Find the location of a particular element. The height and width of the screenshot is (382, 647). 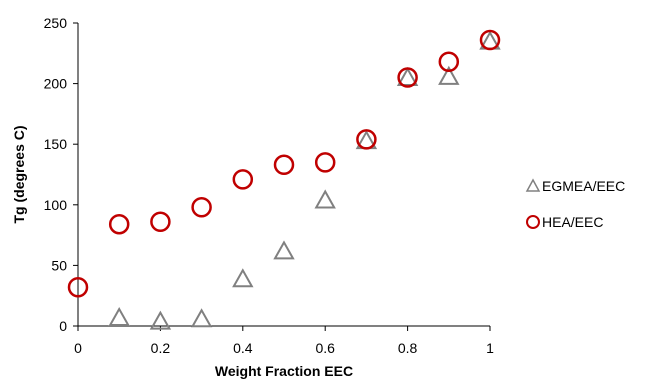

legend-triangle-icon is located at coordinates (533, 185).